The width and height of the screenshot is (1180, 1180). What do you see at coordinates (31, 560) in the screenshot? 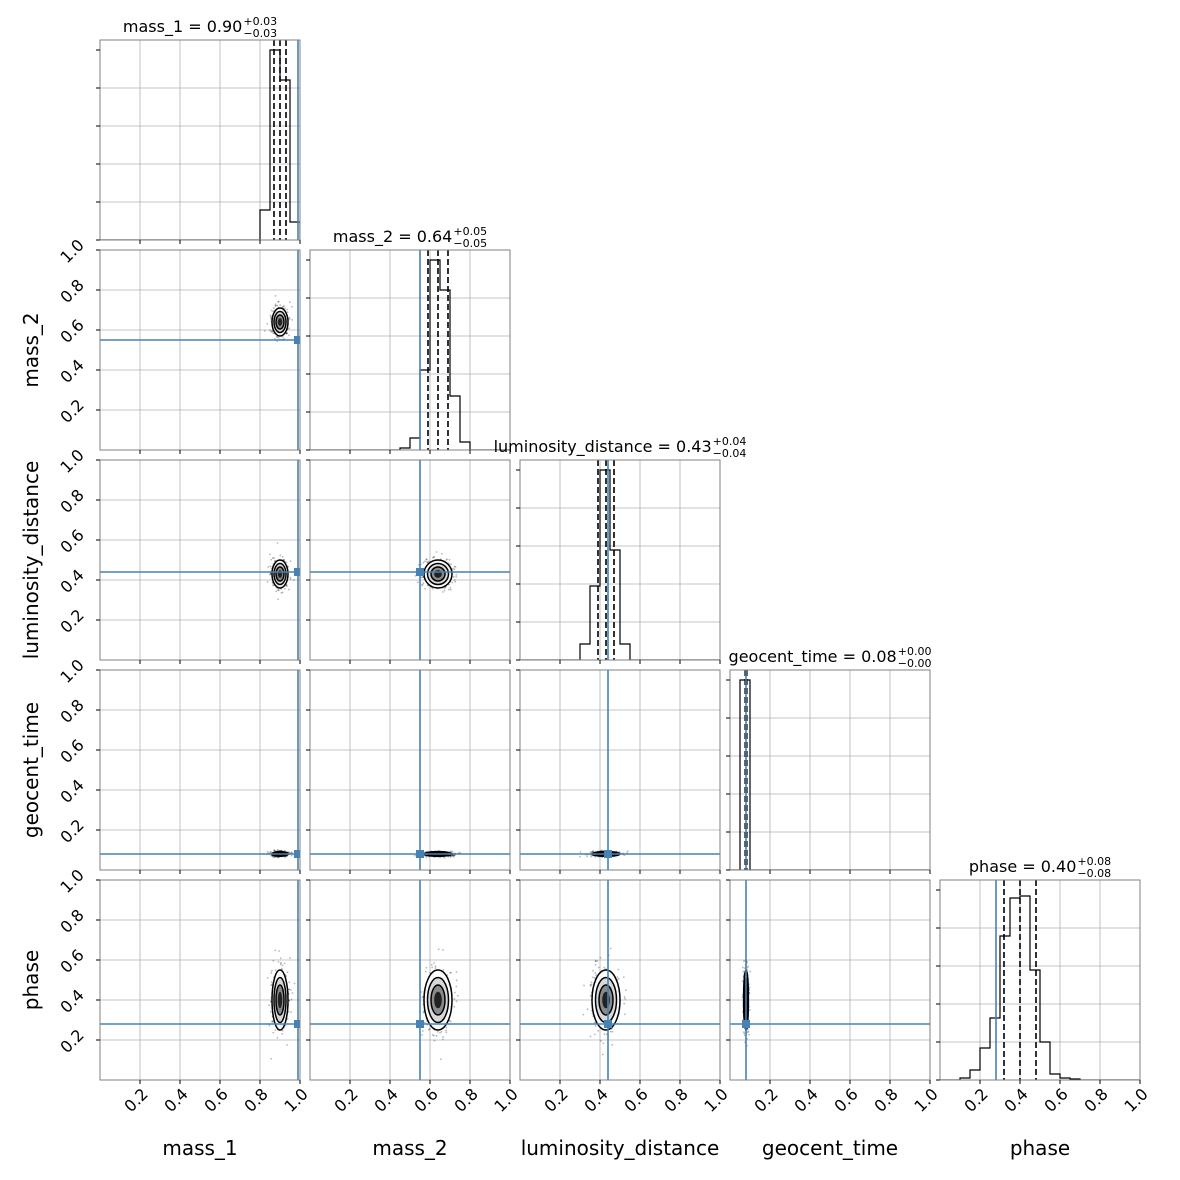
I see `y-axis-label-luminosity_distance: luminosity_distance` at bounding box center [31, 560].